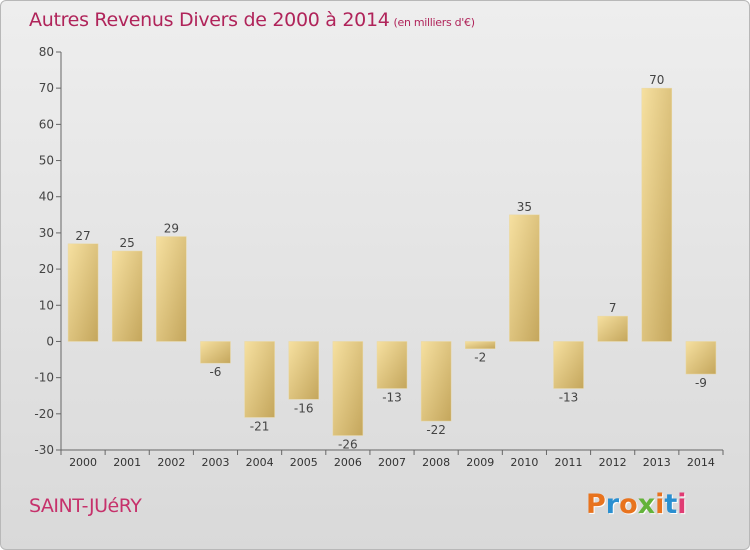  What do you see at coordinates (260, 426) in the screenshot?
I see `bar-value-label: -21` at bounding box center [260, 426].